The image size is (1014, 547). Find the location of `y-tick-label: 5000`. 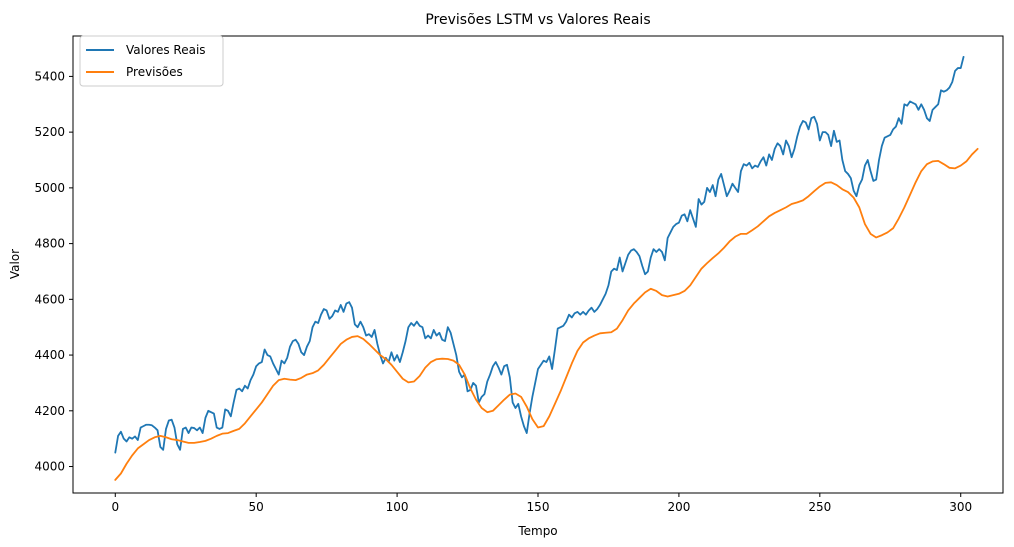

y-tick-label: 5000 is located at coordinates (49, 188).